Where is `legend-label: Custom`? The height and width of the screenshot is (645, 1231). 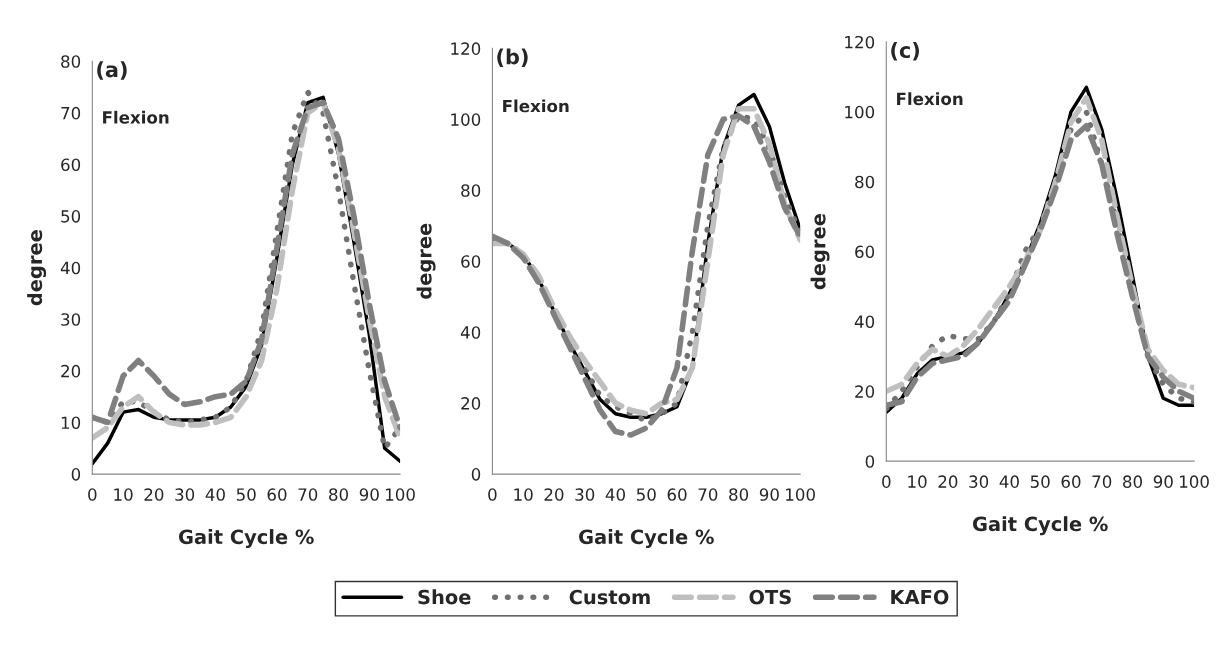
legend-label: Custom is located at coordinates (609, 597).